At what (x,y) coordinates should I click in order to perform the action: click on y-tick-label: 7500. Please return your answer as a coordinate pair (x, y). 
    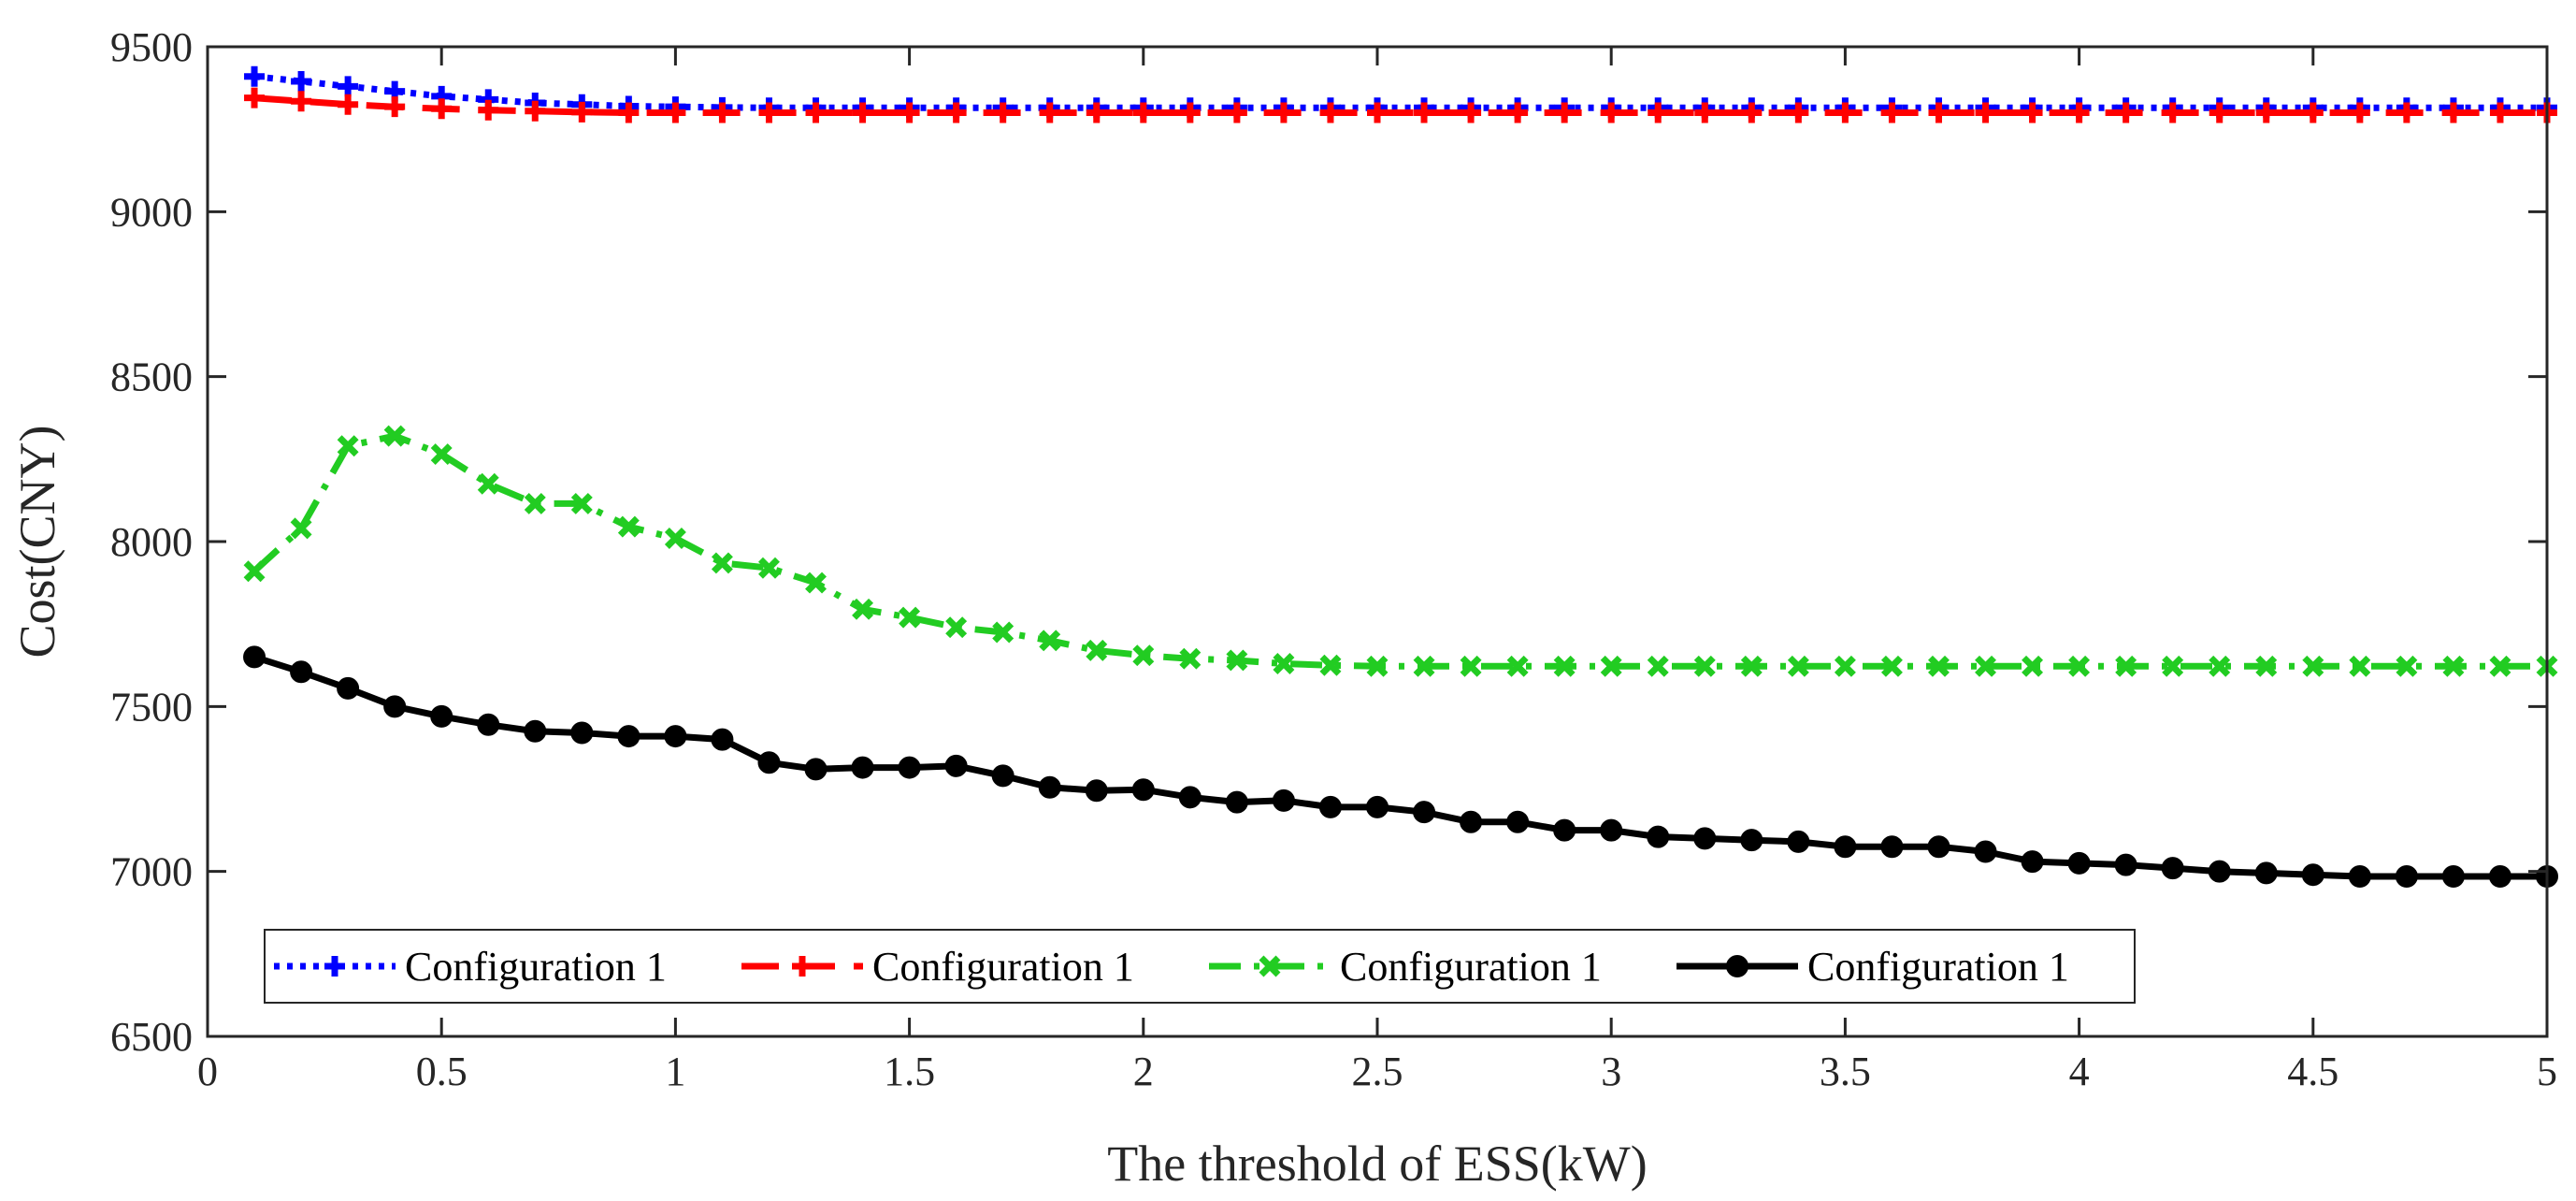
    Looking at the image, I should click on (152, 707).